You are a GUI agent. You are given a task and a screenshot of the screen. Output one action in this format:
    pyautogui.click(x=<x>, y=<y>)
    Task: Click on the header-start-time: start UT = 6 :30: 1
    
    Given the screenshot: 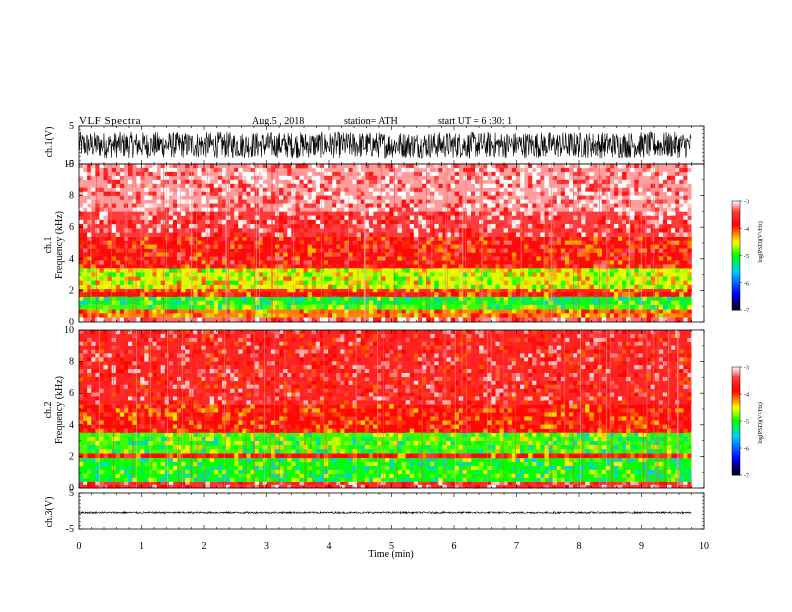 What is the action you would take?
    pyautogui.click(x=475, y=121)
    